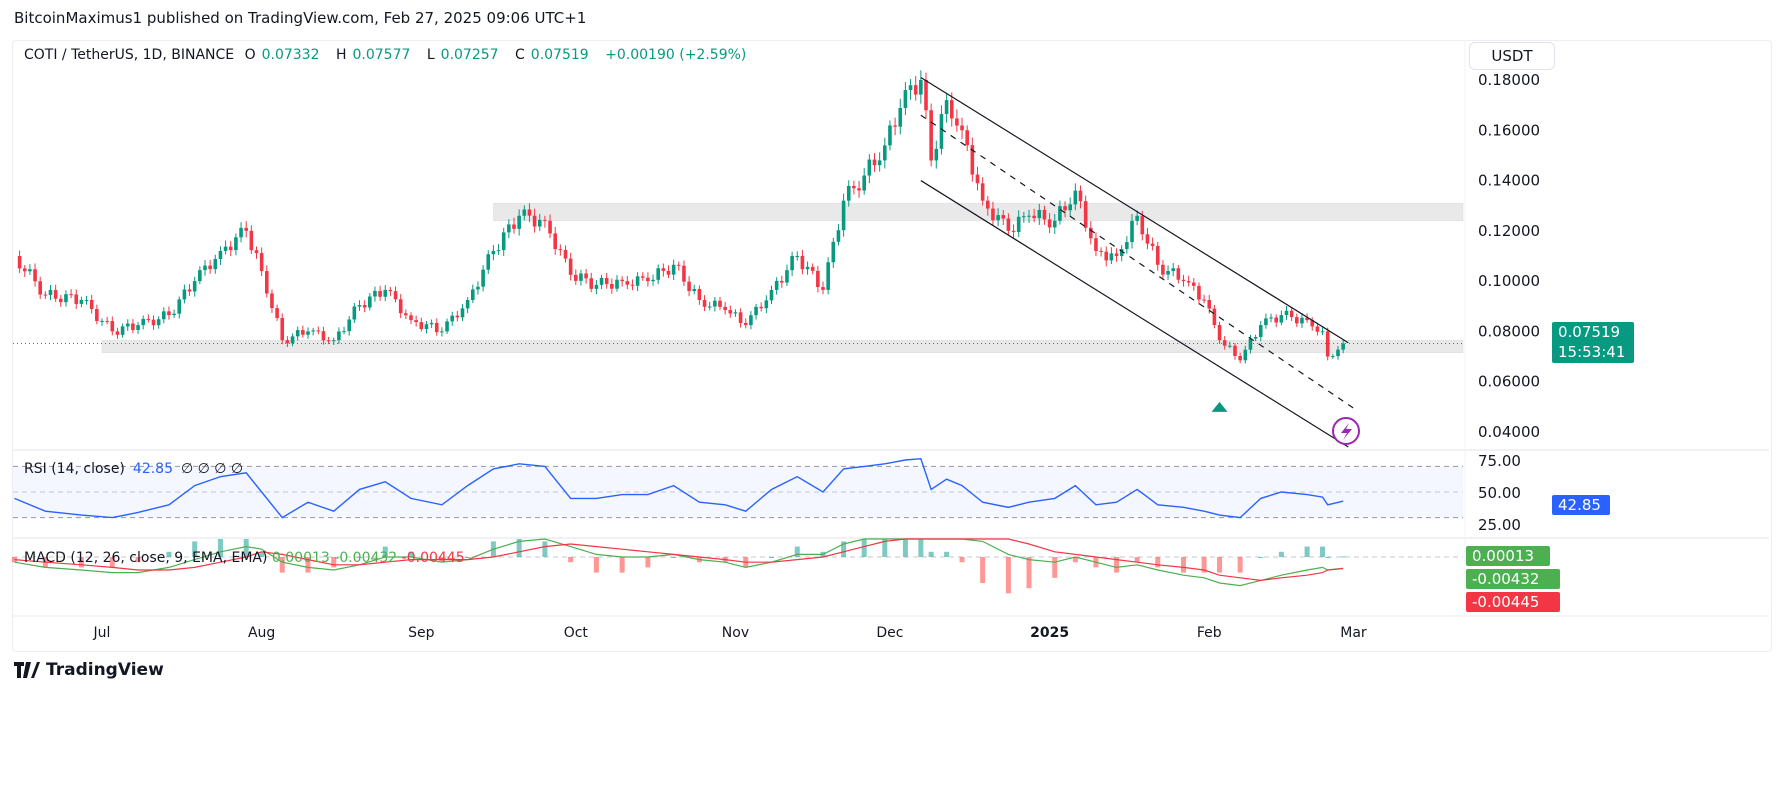 This screenshot has height=791, width=1785. What do you see at coordinates (366, 558) in the screenshot?
I see `macd-line-value: -0.00432` at bounding box center [366, 558].